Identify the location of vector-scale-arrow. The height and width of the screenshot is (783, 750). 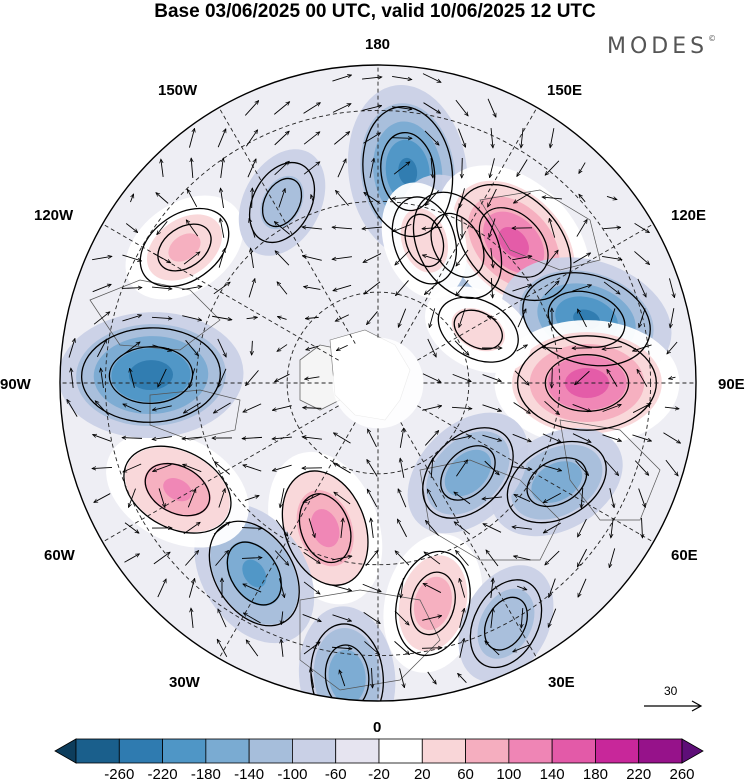
(673, 706).